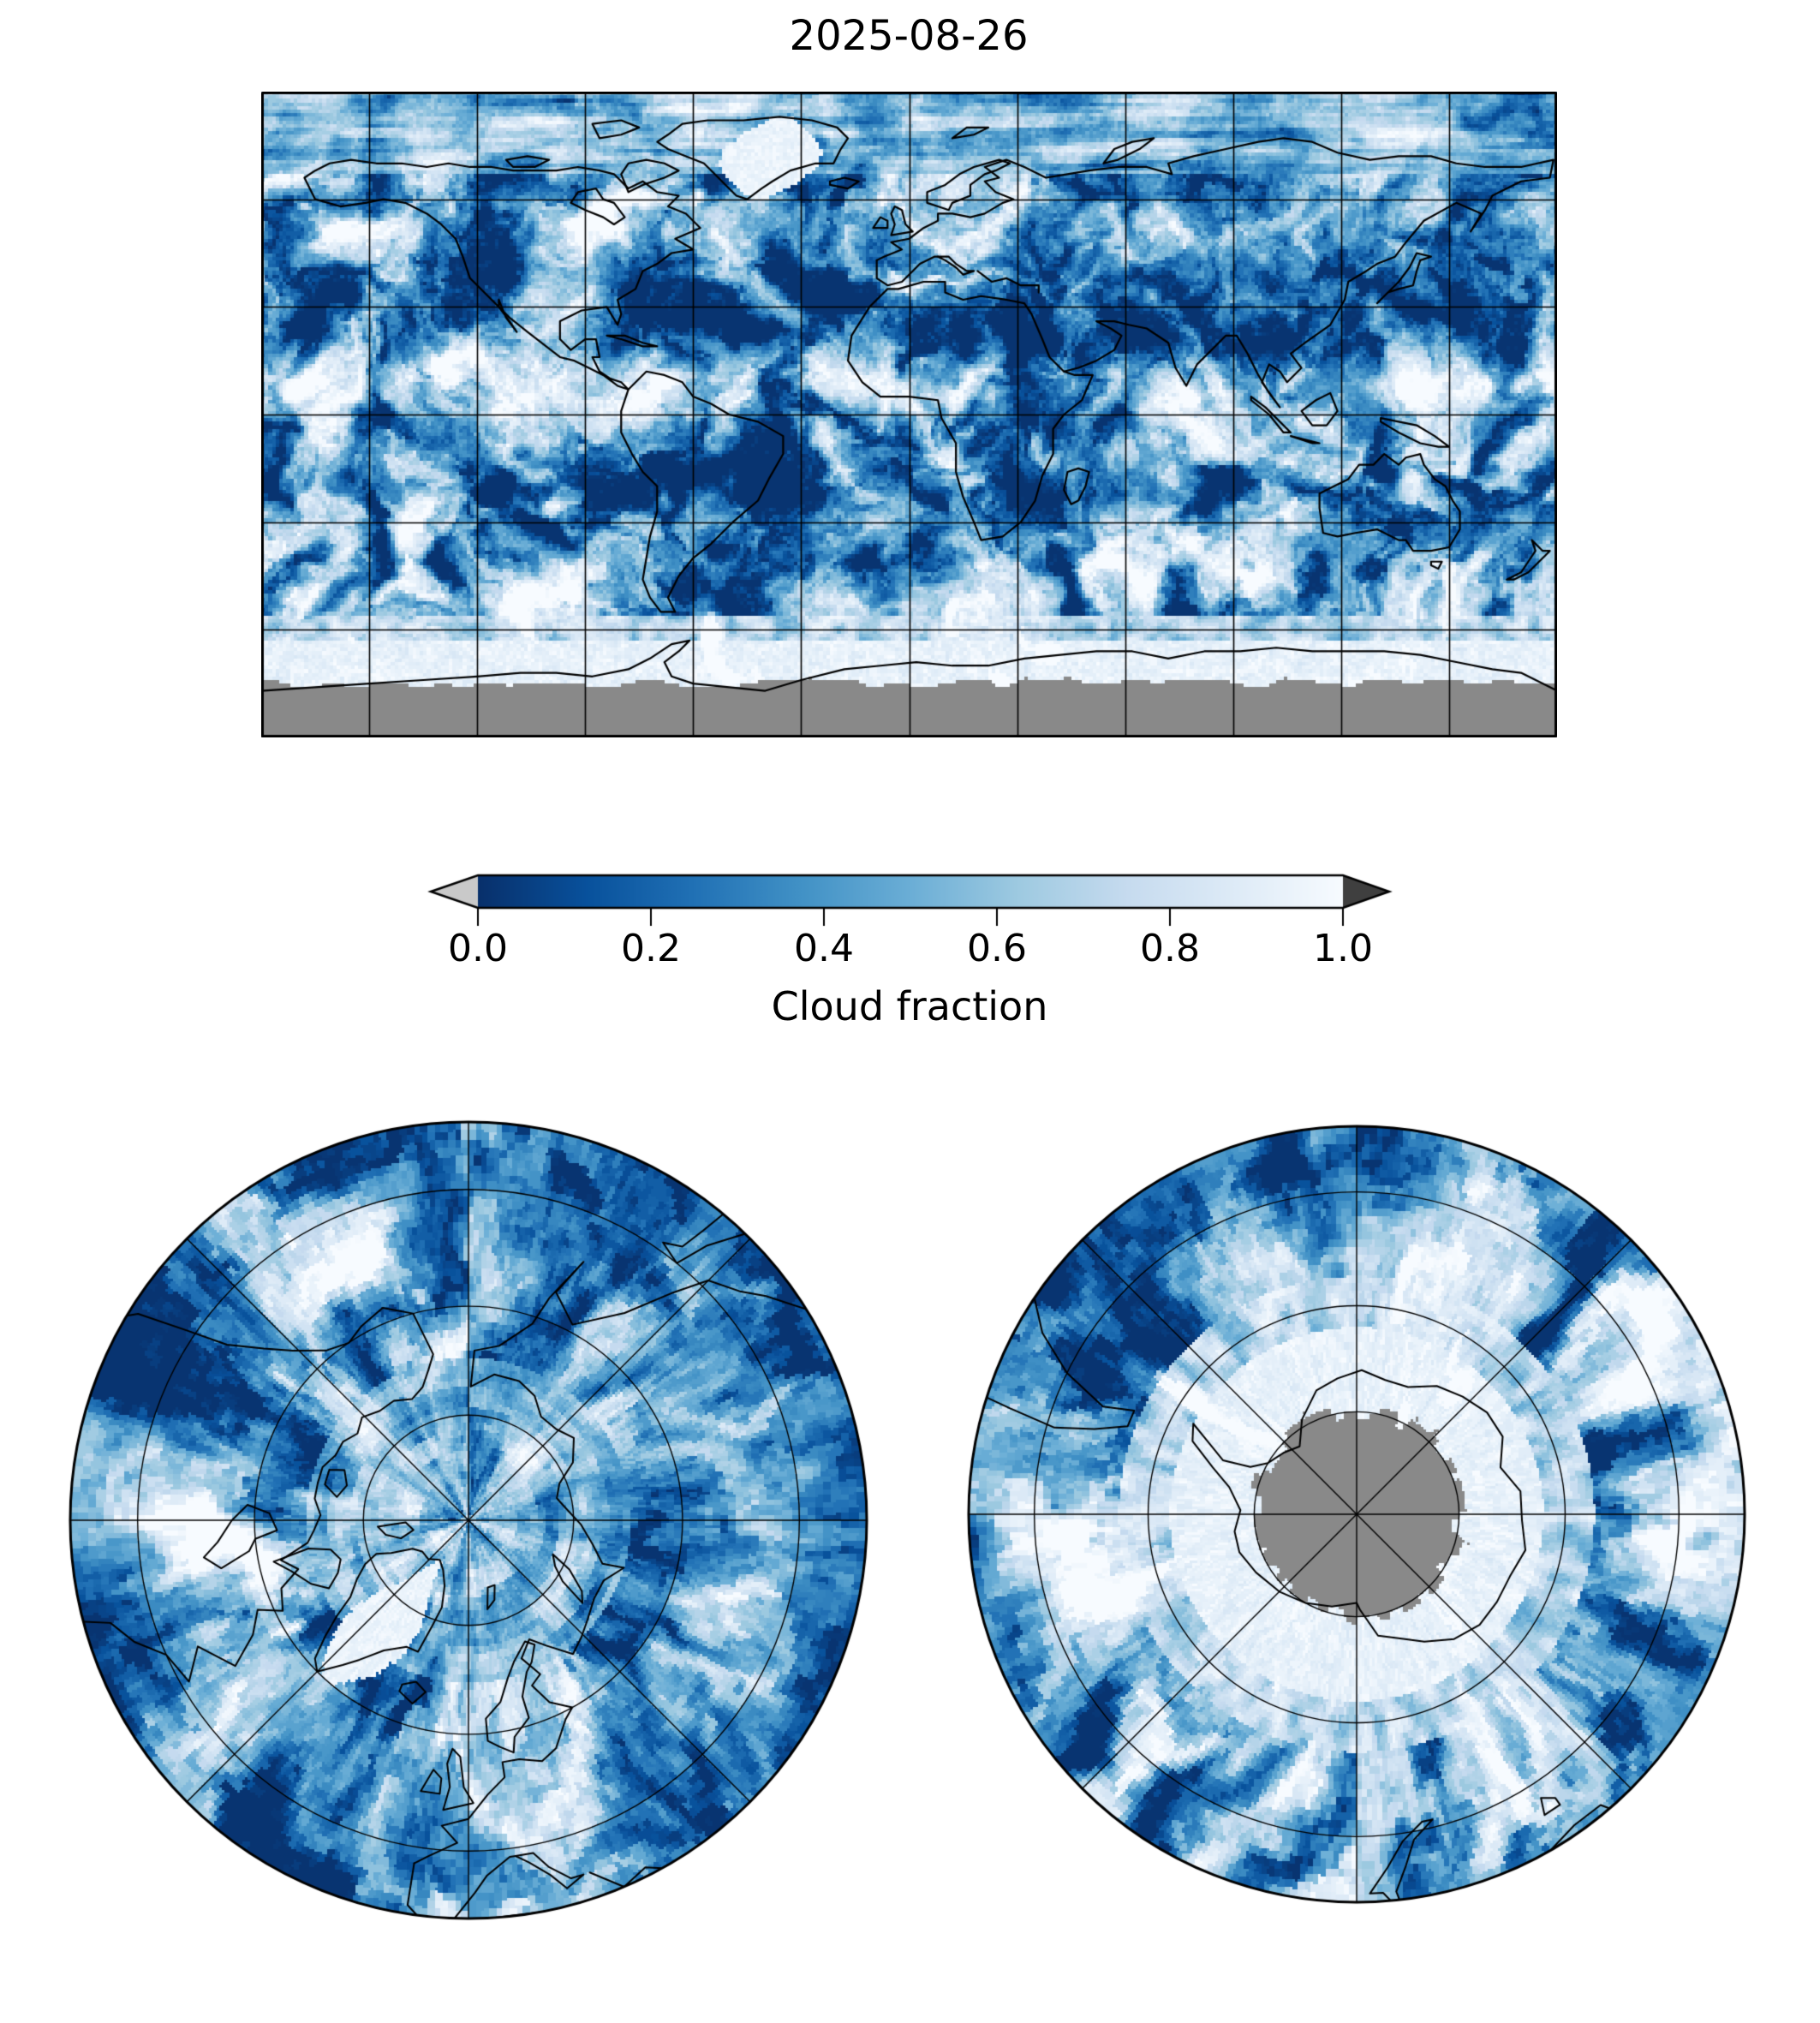  Describe the element at coordinates (1343, 948) in the screenshot. I see `colorbar-tick-label: 1.0` at that location.